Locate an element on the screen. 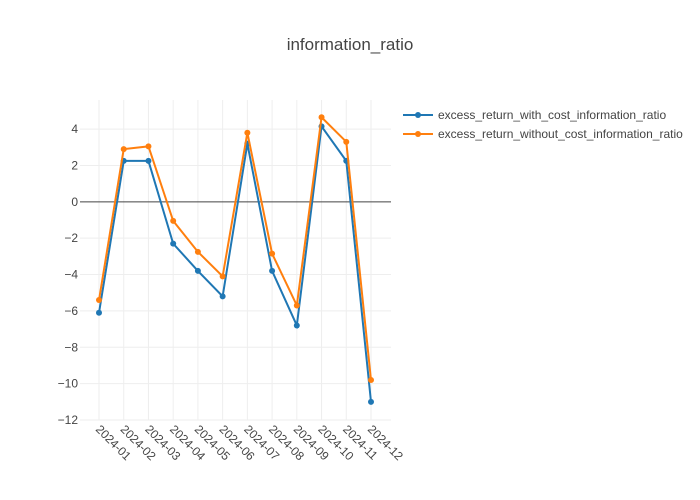 Image resolution: width=700 pixels, height=500 pixels. y-tick-label: −10 is located at coordinates (68, 384).